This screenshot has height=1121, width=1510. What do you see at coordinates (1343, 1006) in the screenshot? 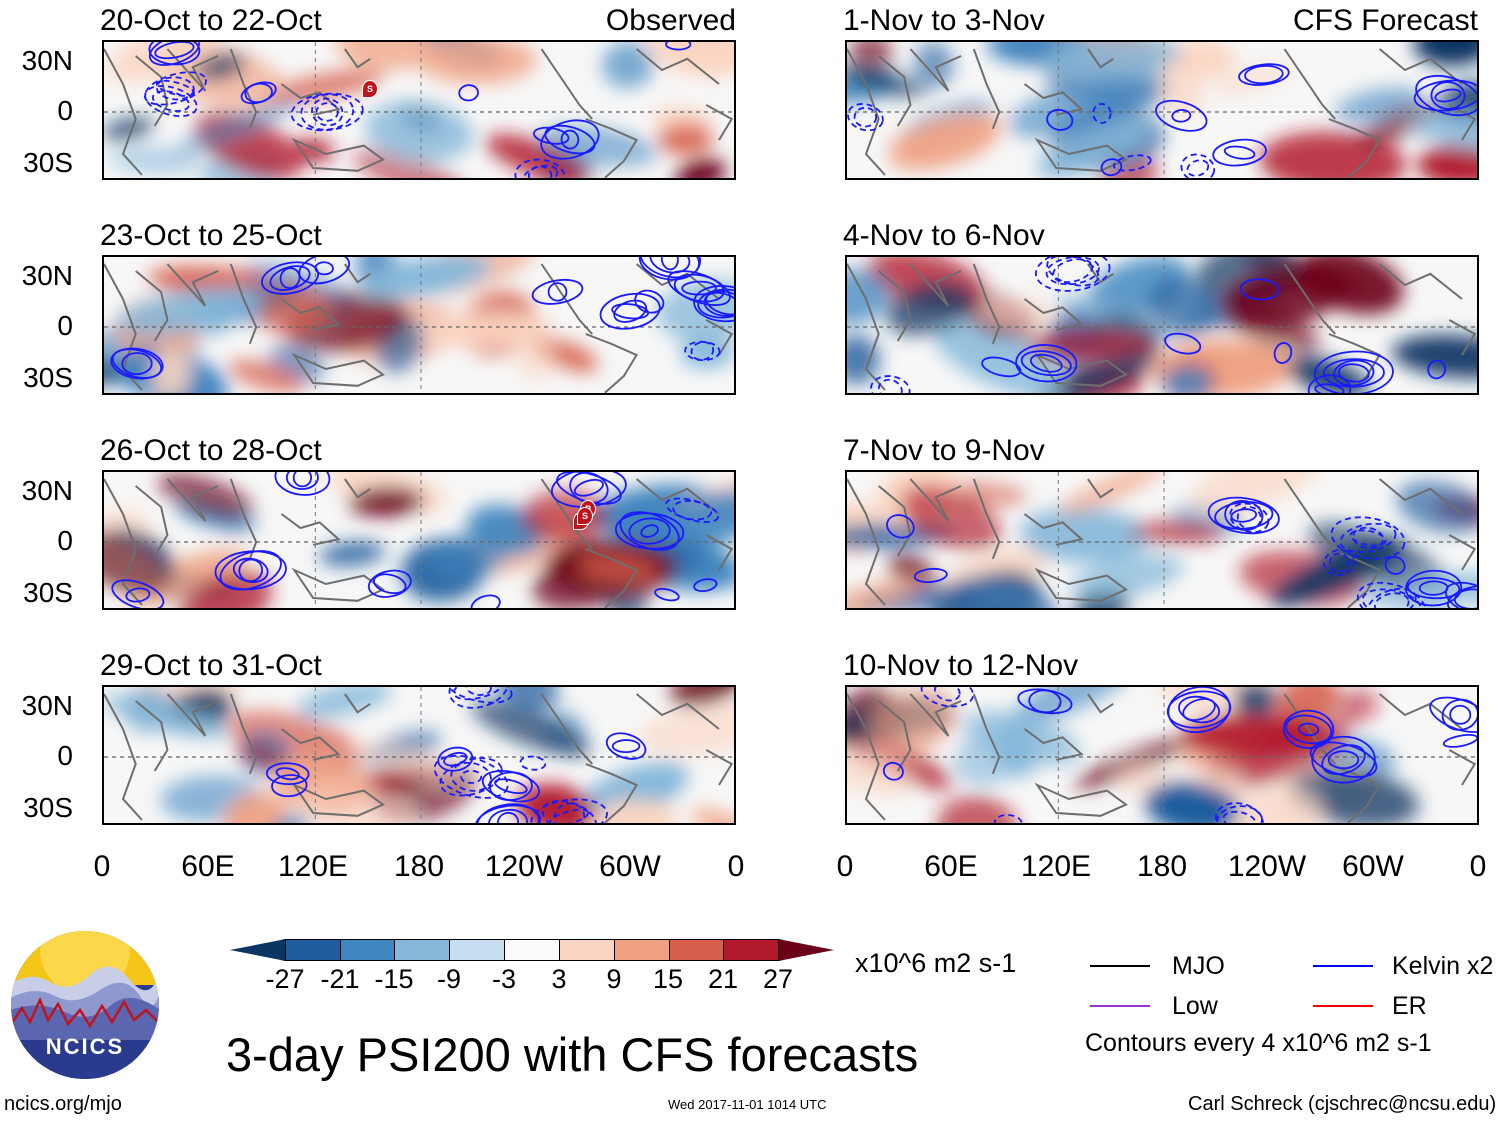
I see `legend-line-er` at bounding box center [1343, 1006].